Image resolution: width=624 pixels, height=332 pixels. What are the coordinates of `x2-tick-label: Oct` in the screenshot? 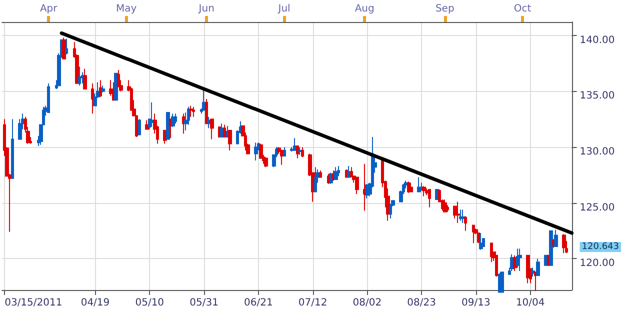 It's located at (523, 9).